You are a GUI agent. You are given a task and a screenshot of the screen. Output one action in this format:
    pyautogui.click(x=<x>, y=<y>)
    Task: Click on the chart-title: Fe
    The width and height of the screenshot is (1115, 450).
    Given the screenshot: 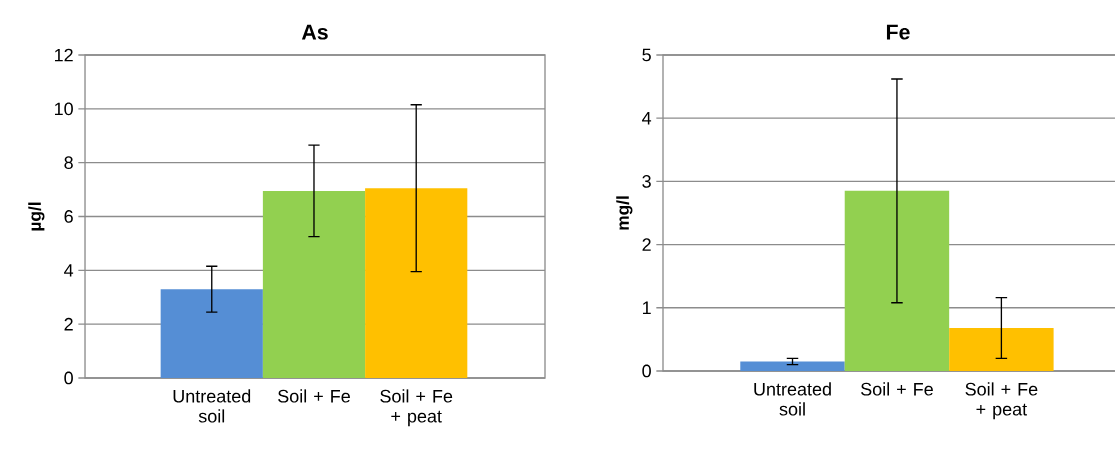 What is the action you would take?
    pyautogui.click(x=898, y=32)
    